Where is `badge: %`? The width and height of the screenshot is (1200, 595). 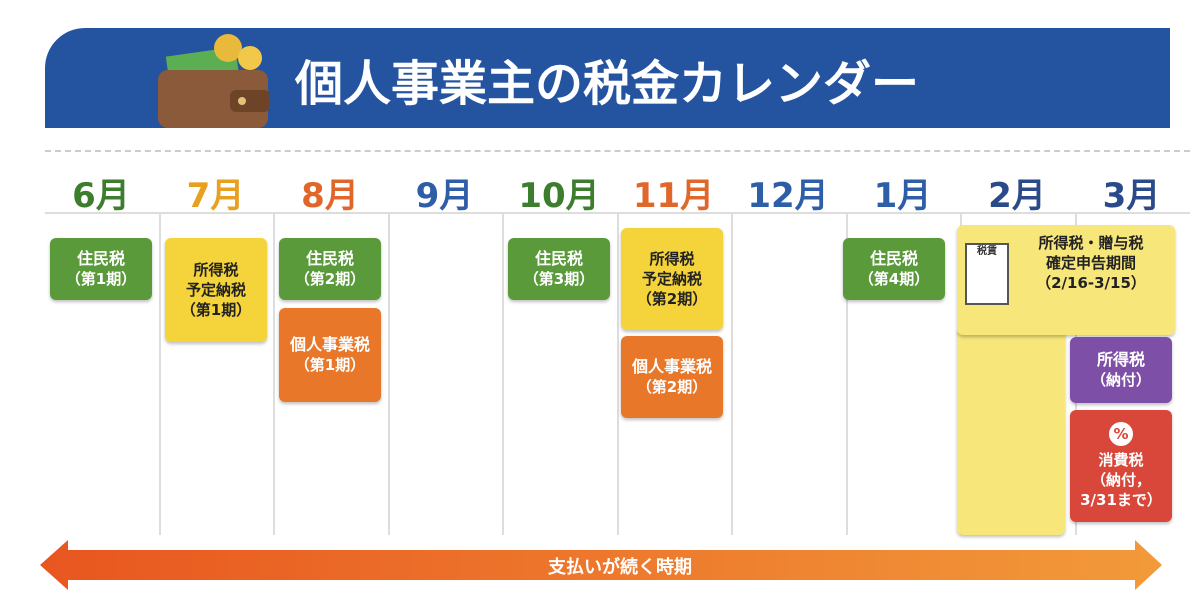 badge: % is located at coordinates (1121, 434).